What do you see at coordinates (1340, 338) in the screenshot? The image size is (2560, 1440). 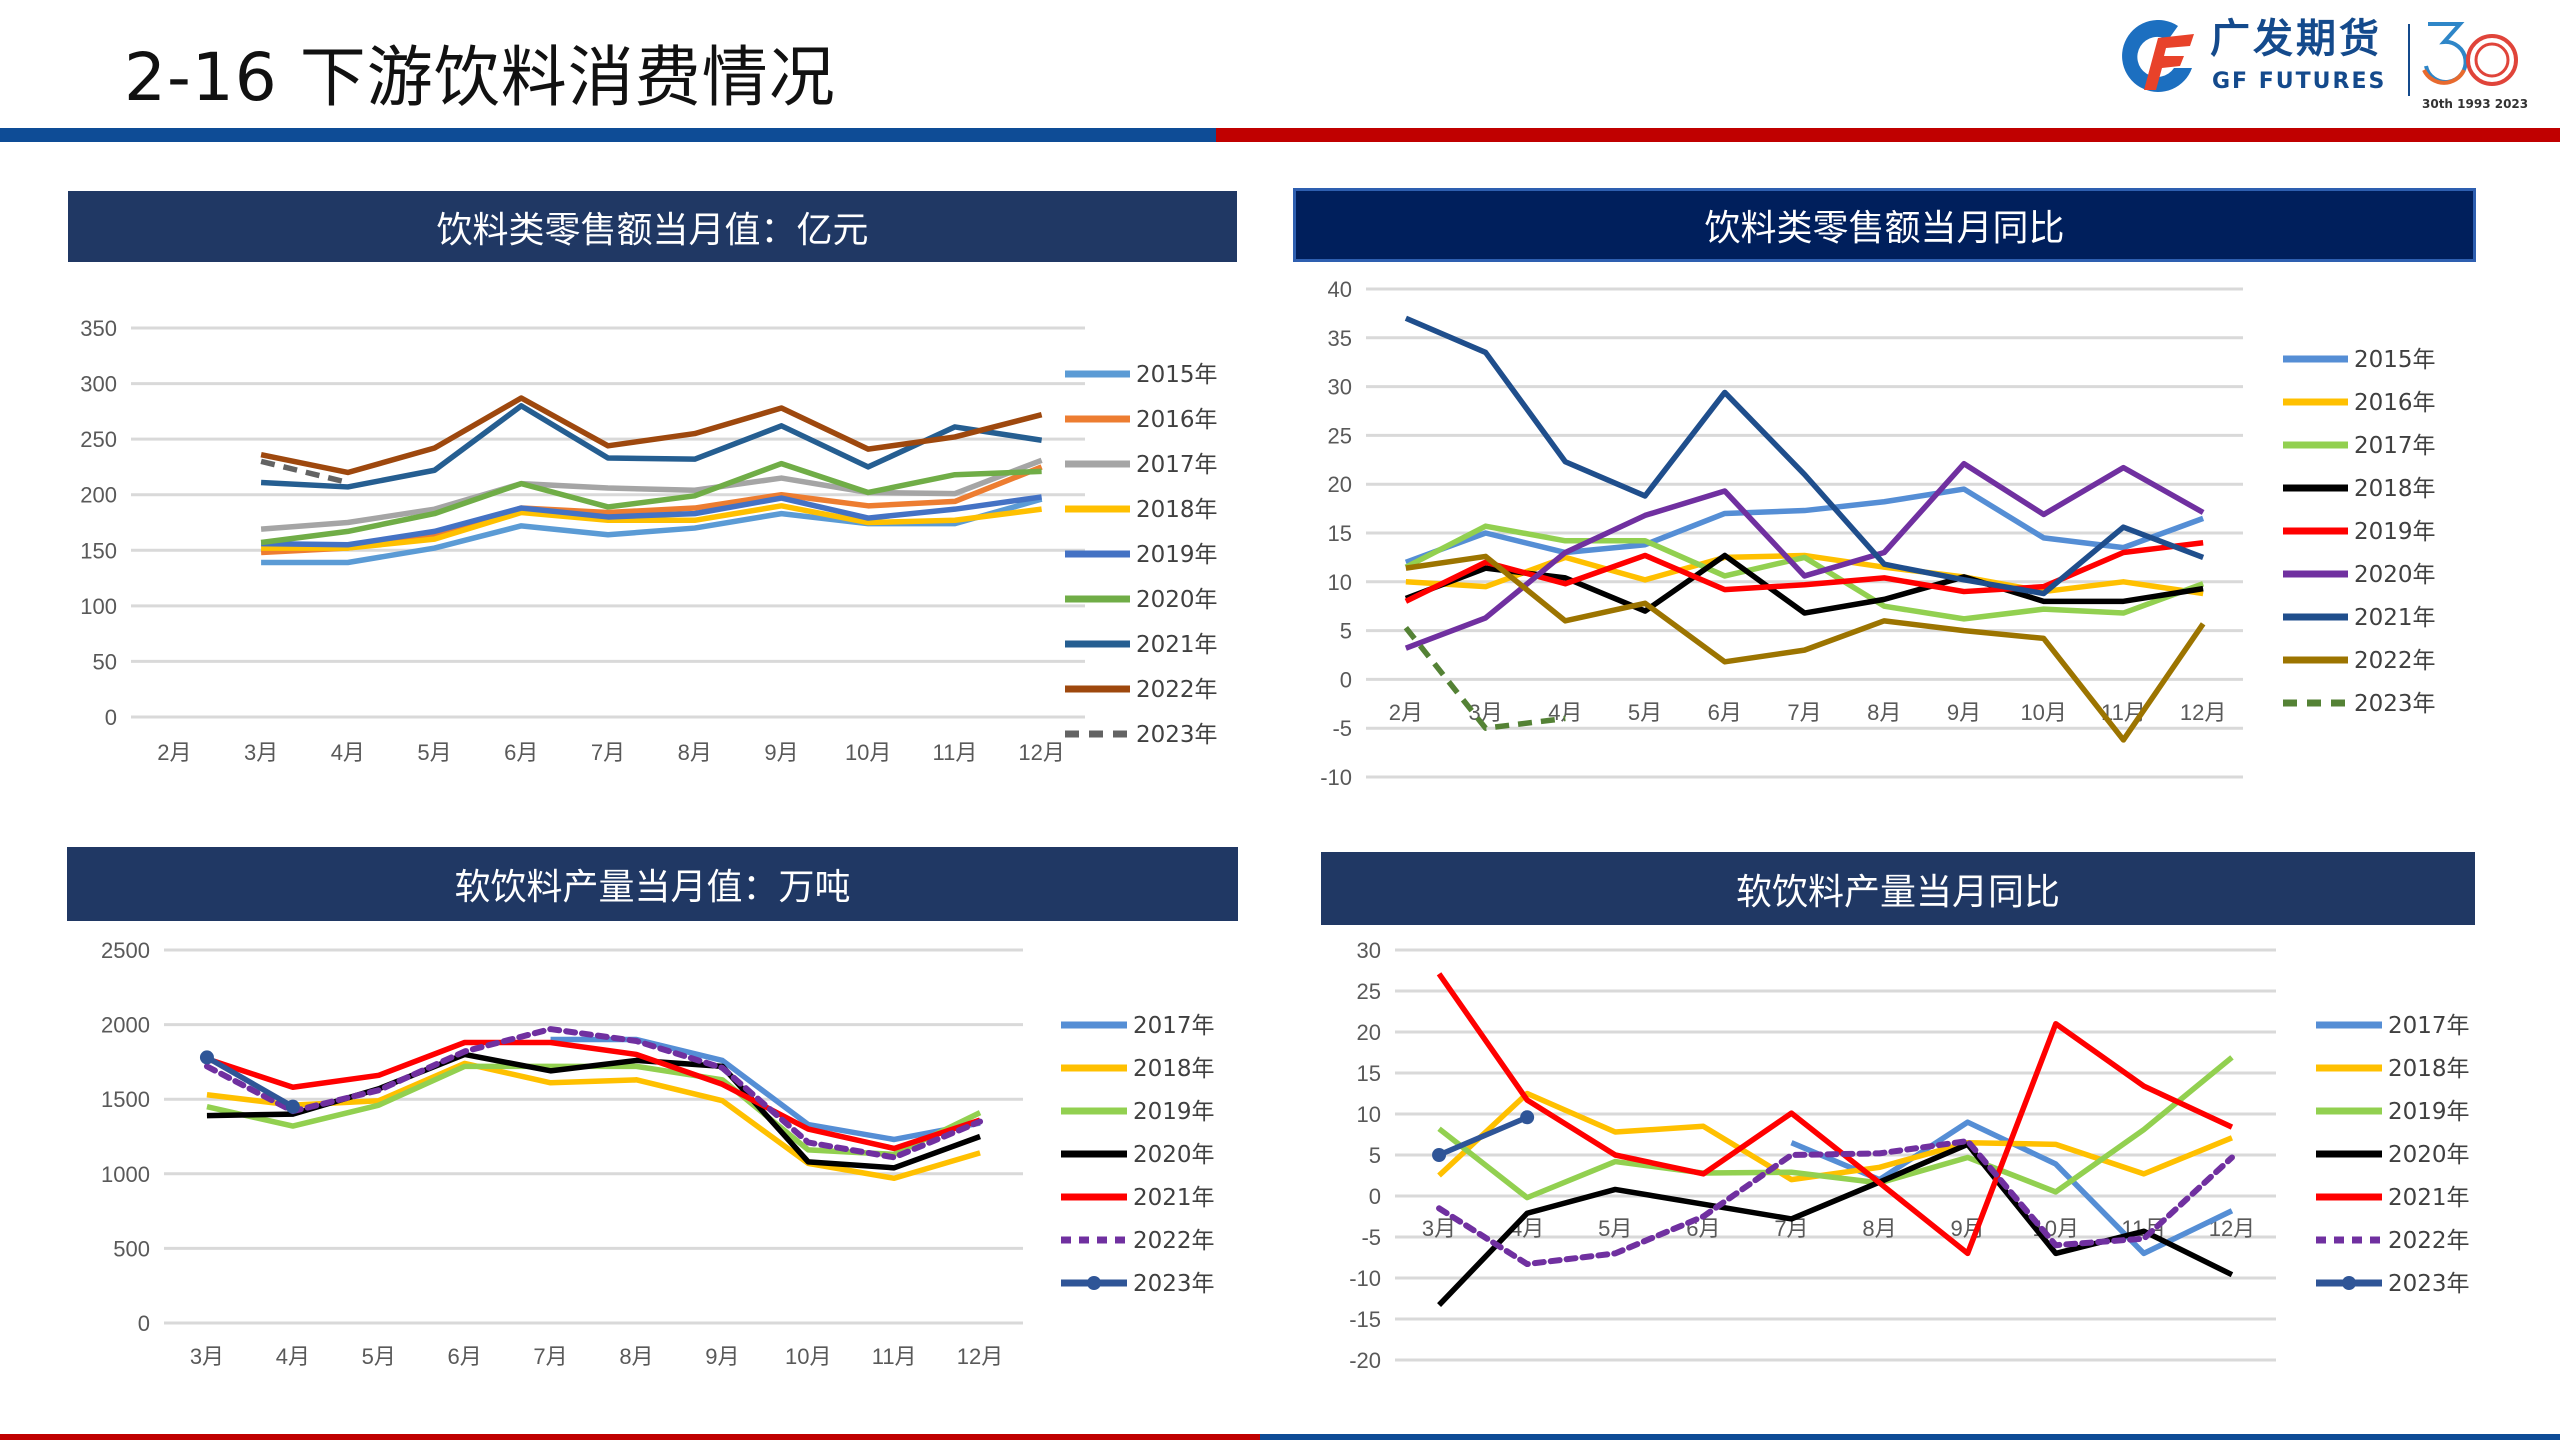 I see `y-tick-label: 35` at bounding box center [1340, 338].